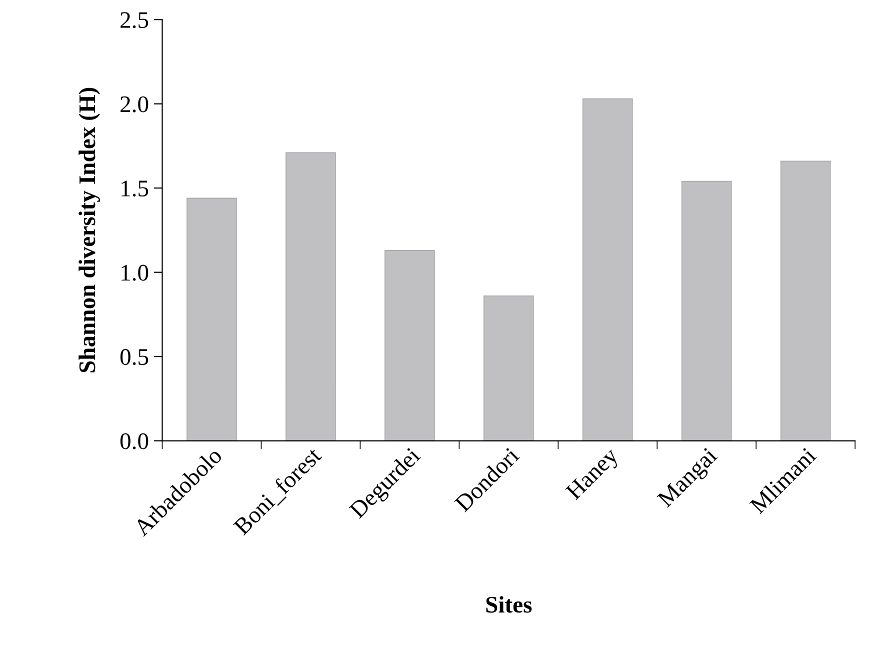 This screenshot has width=877, height=653. What do you see at coordinates (134, 357) in the screenshot?
I see `y-tick-label: 0.5` at bounding box center [134, 357].